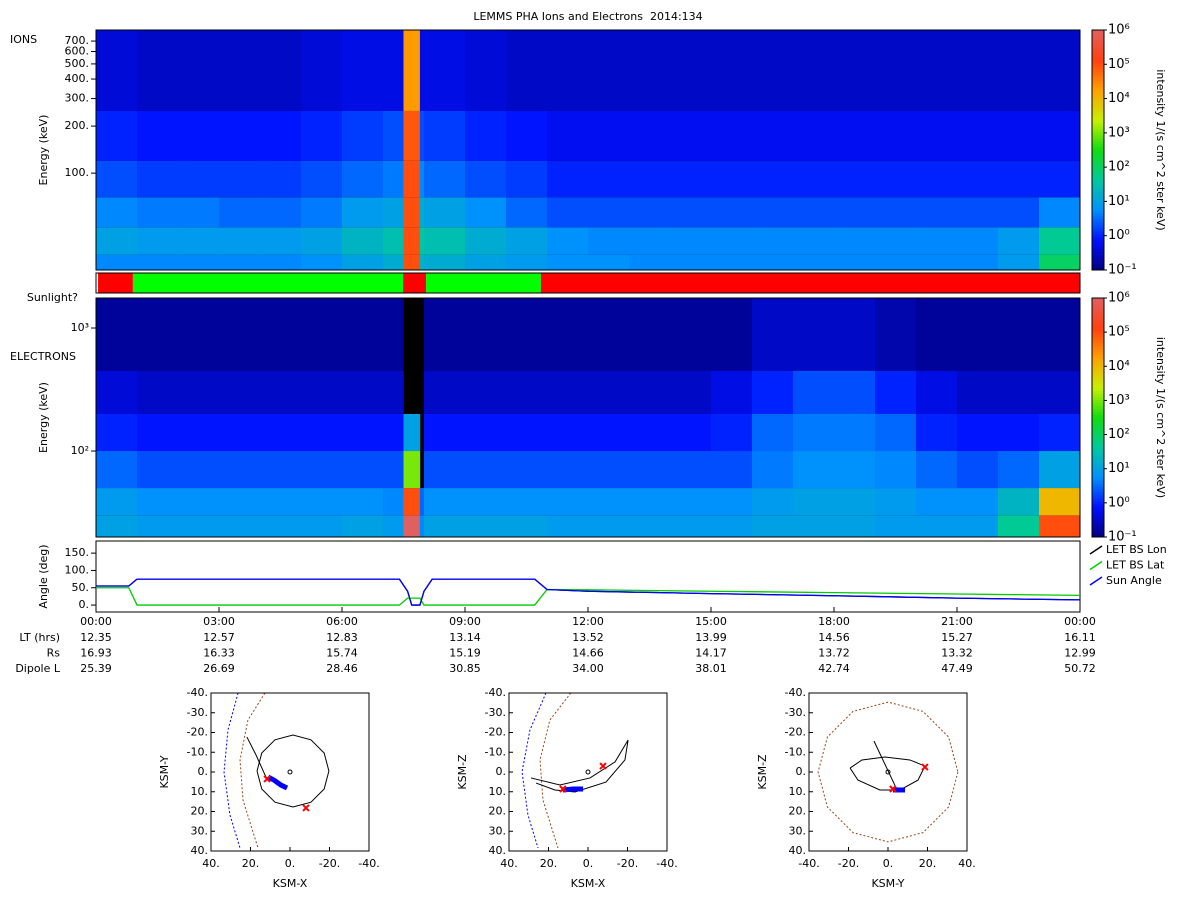  What do you see at coordinates (1080, 653) in the screenshot?
I see `ephemeris-value: 12.99` at bounding box center [1080, 653].